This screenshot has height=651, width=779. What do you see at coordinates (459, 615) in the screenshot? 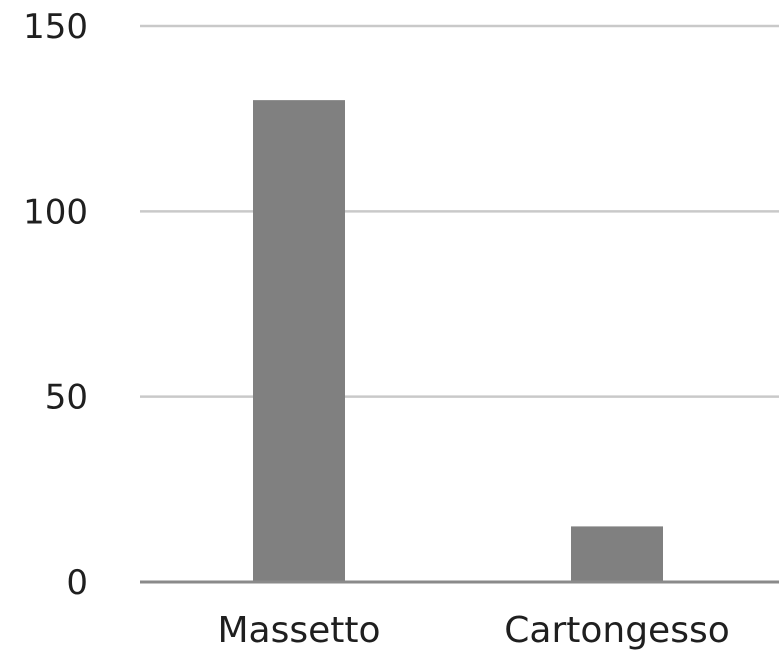
I see `x-axis-category-labels: Massetto Cartongesso` at bounding box center [459, 615].